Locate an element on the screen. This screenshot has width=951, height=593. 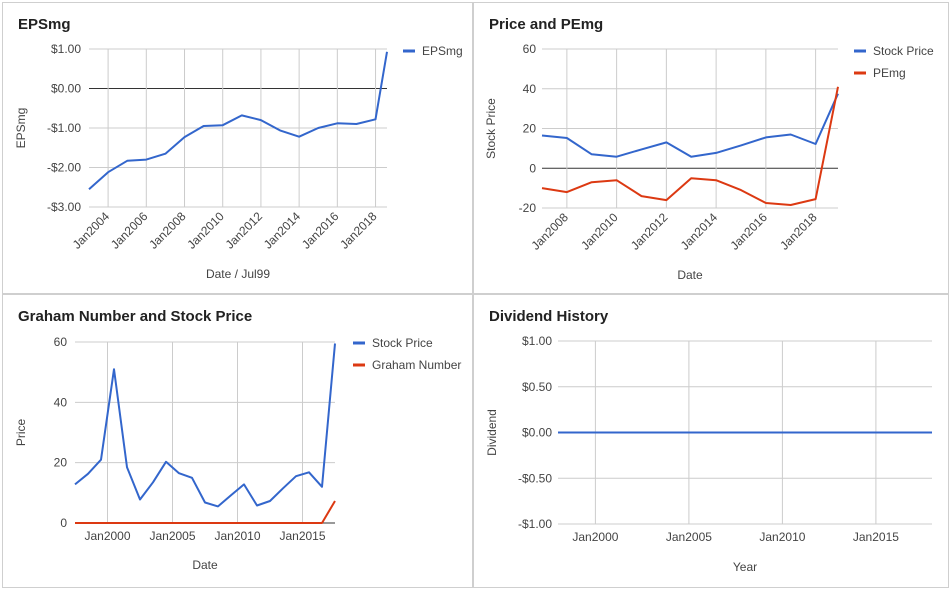
series-line-graham-number is located at coordinates (205, 512).